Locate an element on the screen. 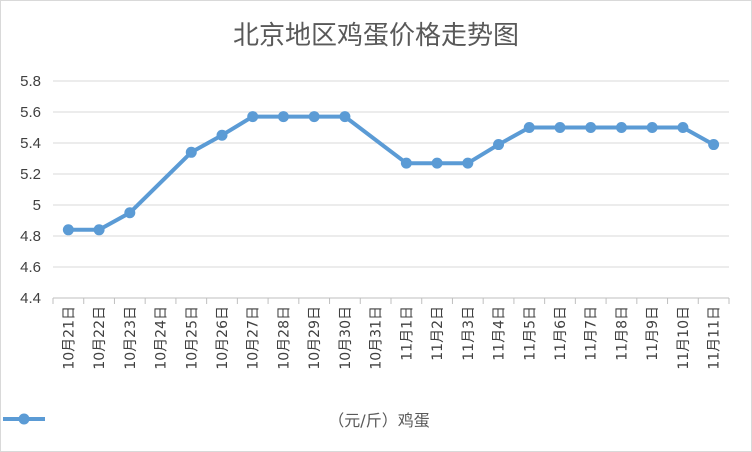  x-tick-label: 11月11日 is located at coordinates (715, 338).